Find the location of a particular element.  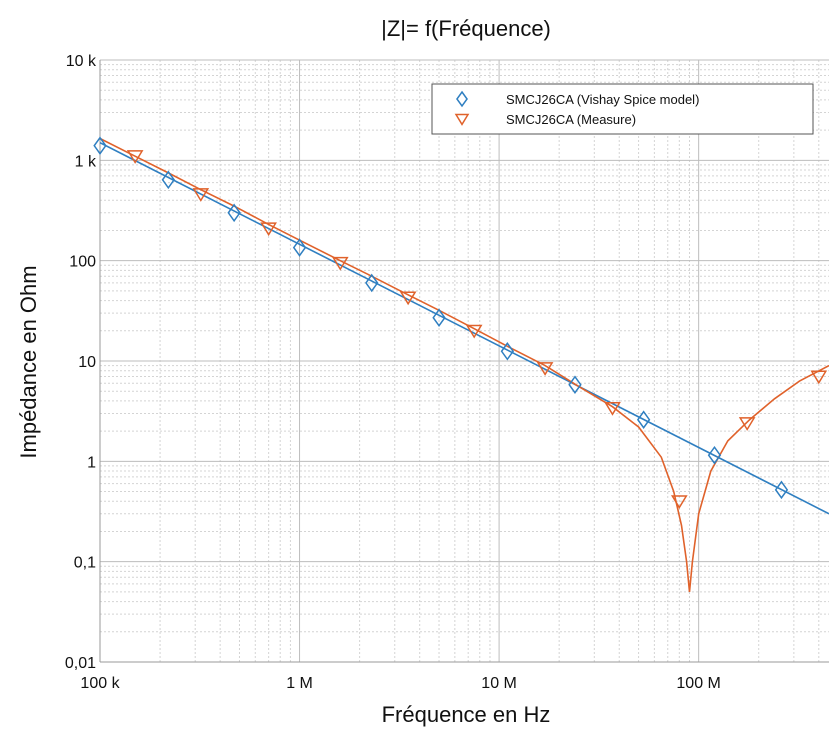

legend-marker-triangle is located at coordinates (462, 119).